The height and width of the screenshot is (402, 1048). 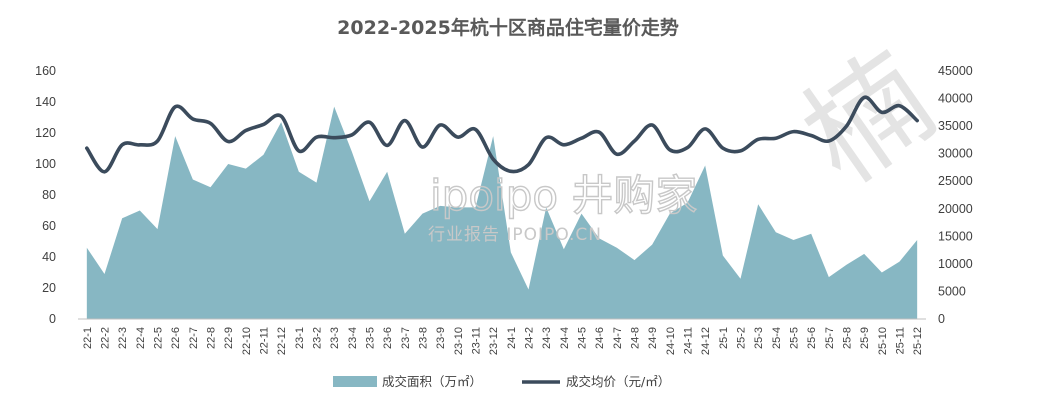 I want to click on y-right-tick-label: 40000, so click(x=955, y=99).